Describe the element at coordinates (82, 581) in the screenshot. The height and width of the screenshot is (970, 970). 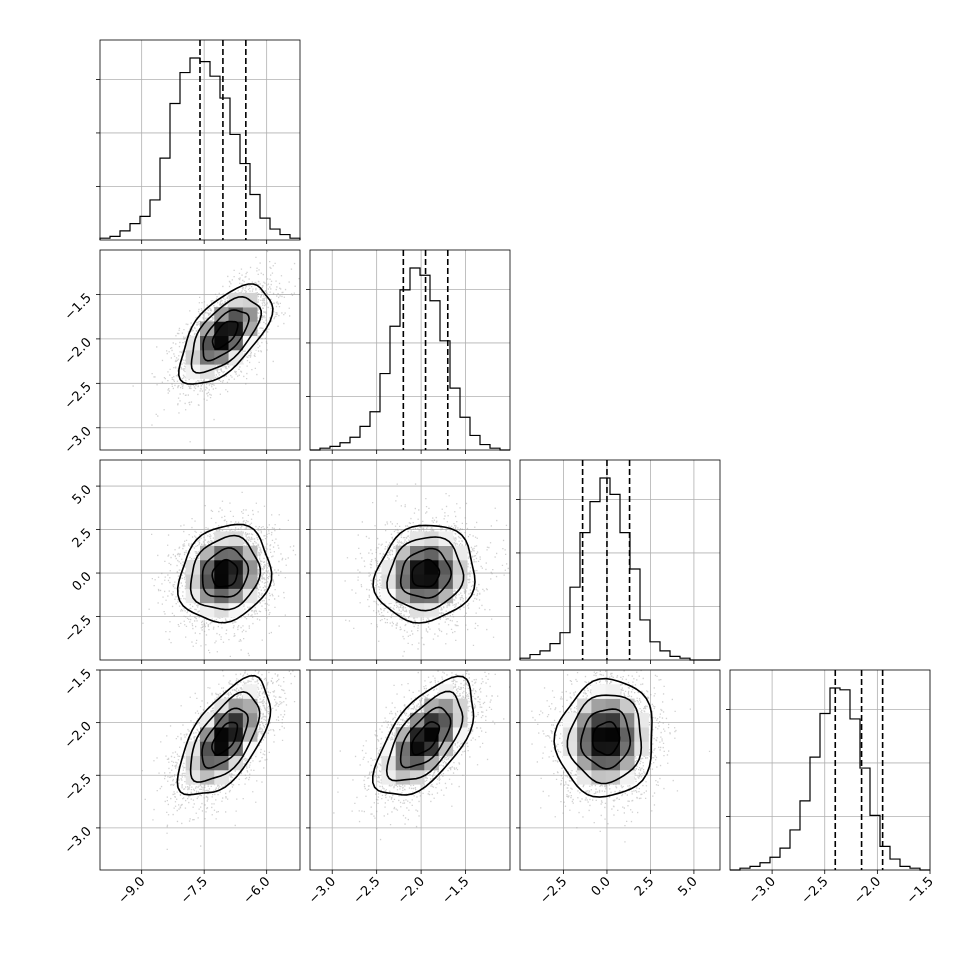
I see `y-tick-label: 0.0` at that location.